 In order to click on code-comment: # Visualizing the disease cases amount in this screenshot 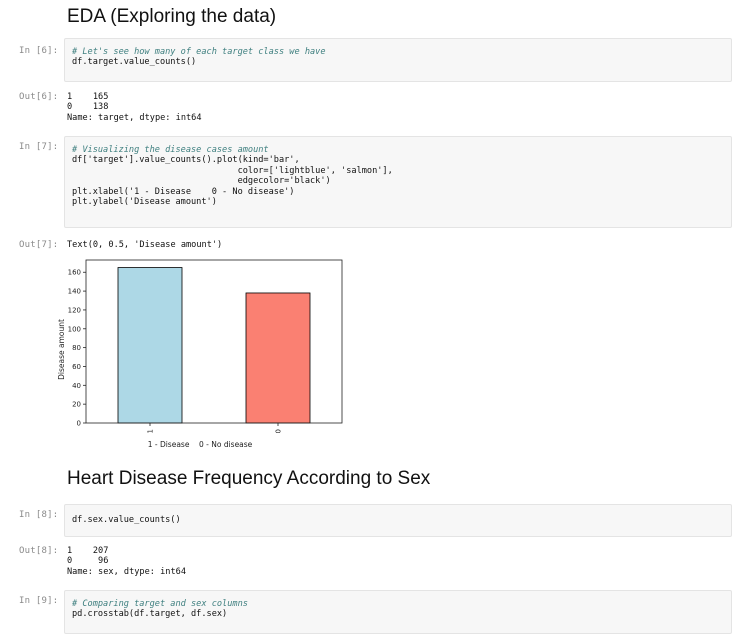, I will do `click(170, 150)`.